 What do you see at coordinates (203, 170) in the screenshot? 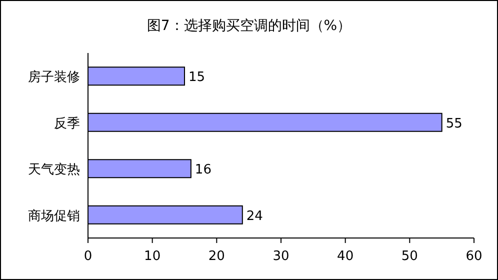
I see `data-label: 16` at bounding box center [203, 170].